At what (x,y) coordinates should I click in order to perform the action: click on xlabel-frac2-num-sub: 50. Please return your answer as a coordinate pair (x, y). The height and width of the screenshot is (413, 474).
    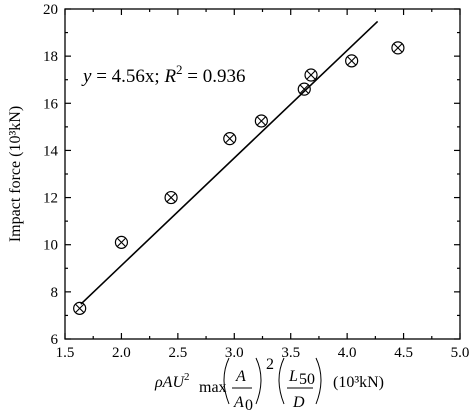
    Looking at the image, I should click on (307, 379).